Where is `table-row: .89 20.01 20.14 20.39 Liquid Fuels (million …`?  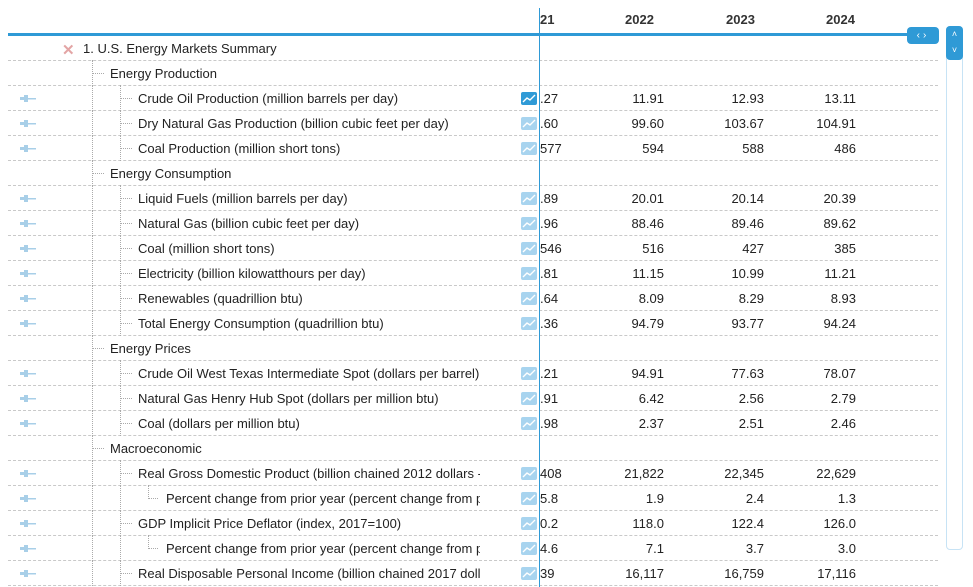
table-row: .89 20.01 20.14 20.39 Liquid Fuels (million … is located at coordinates (473, 198).